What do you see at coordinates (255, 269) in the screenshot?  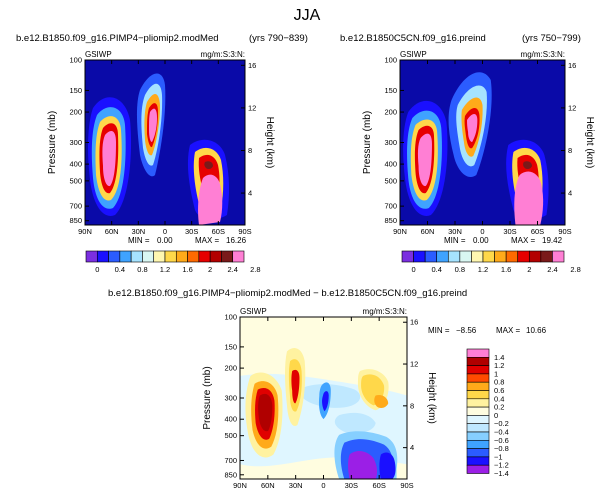 I see `panel-1-colorbar-label: 2.8` at bounding box center [255, 269].